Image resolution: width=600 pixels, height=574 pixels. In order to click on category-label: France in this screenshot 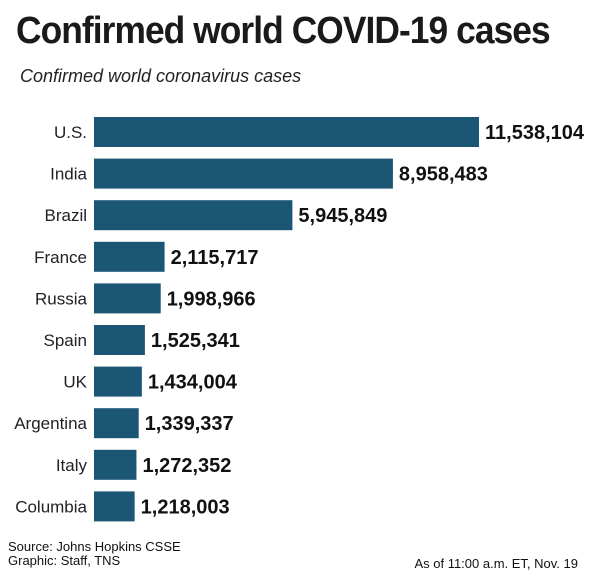, I will do `click(60, 257)`.